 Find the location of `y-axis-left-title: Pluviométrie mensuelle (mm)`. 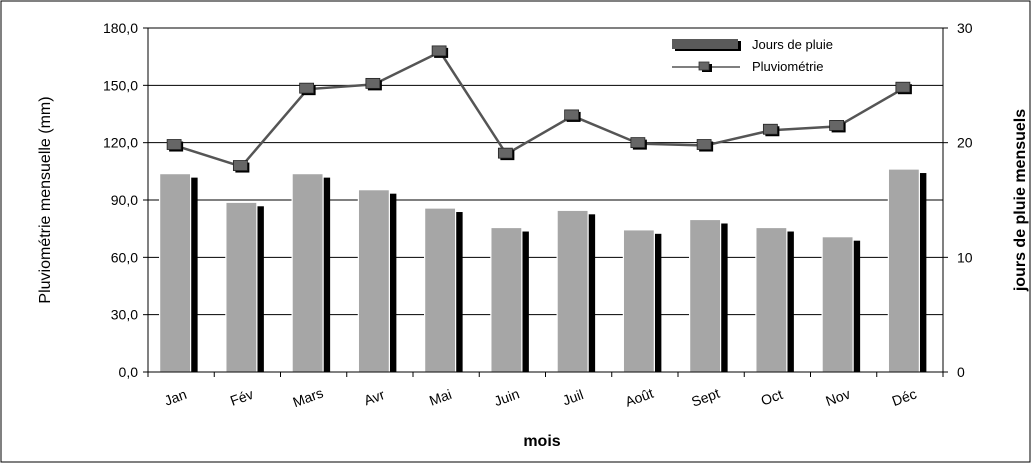

y-axis-left-title: Pluviométrie mensuelle (mm) is located at coordinates (45, 199).